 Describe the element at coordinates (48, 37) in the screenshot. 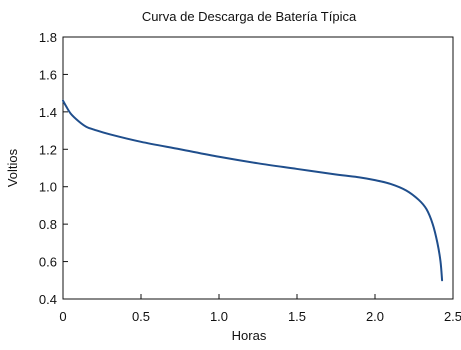

I see `y-tick-label: 1.8` at that location.